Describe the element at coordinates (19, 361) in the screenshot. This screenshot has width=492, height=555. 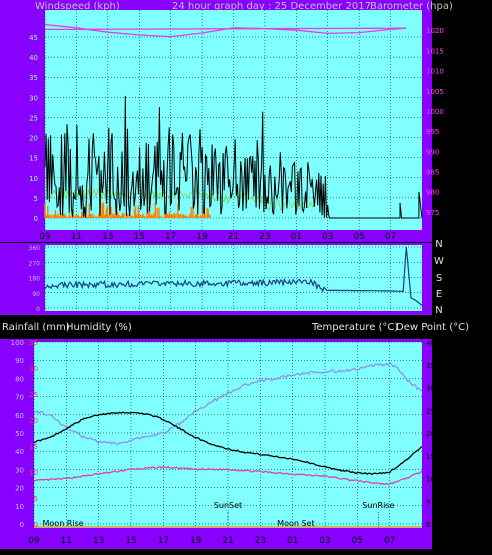
I see `humidity-tick-label: 90` at that location.